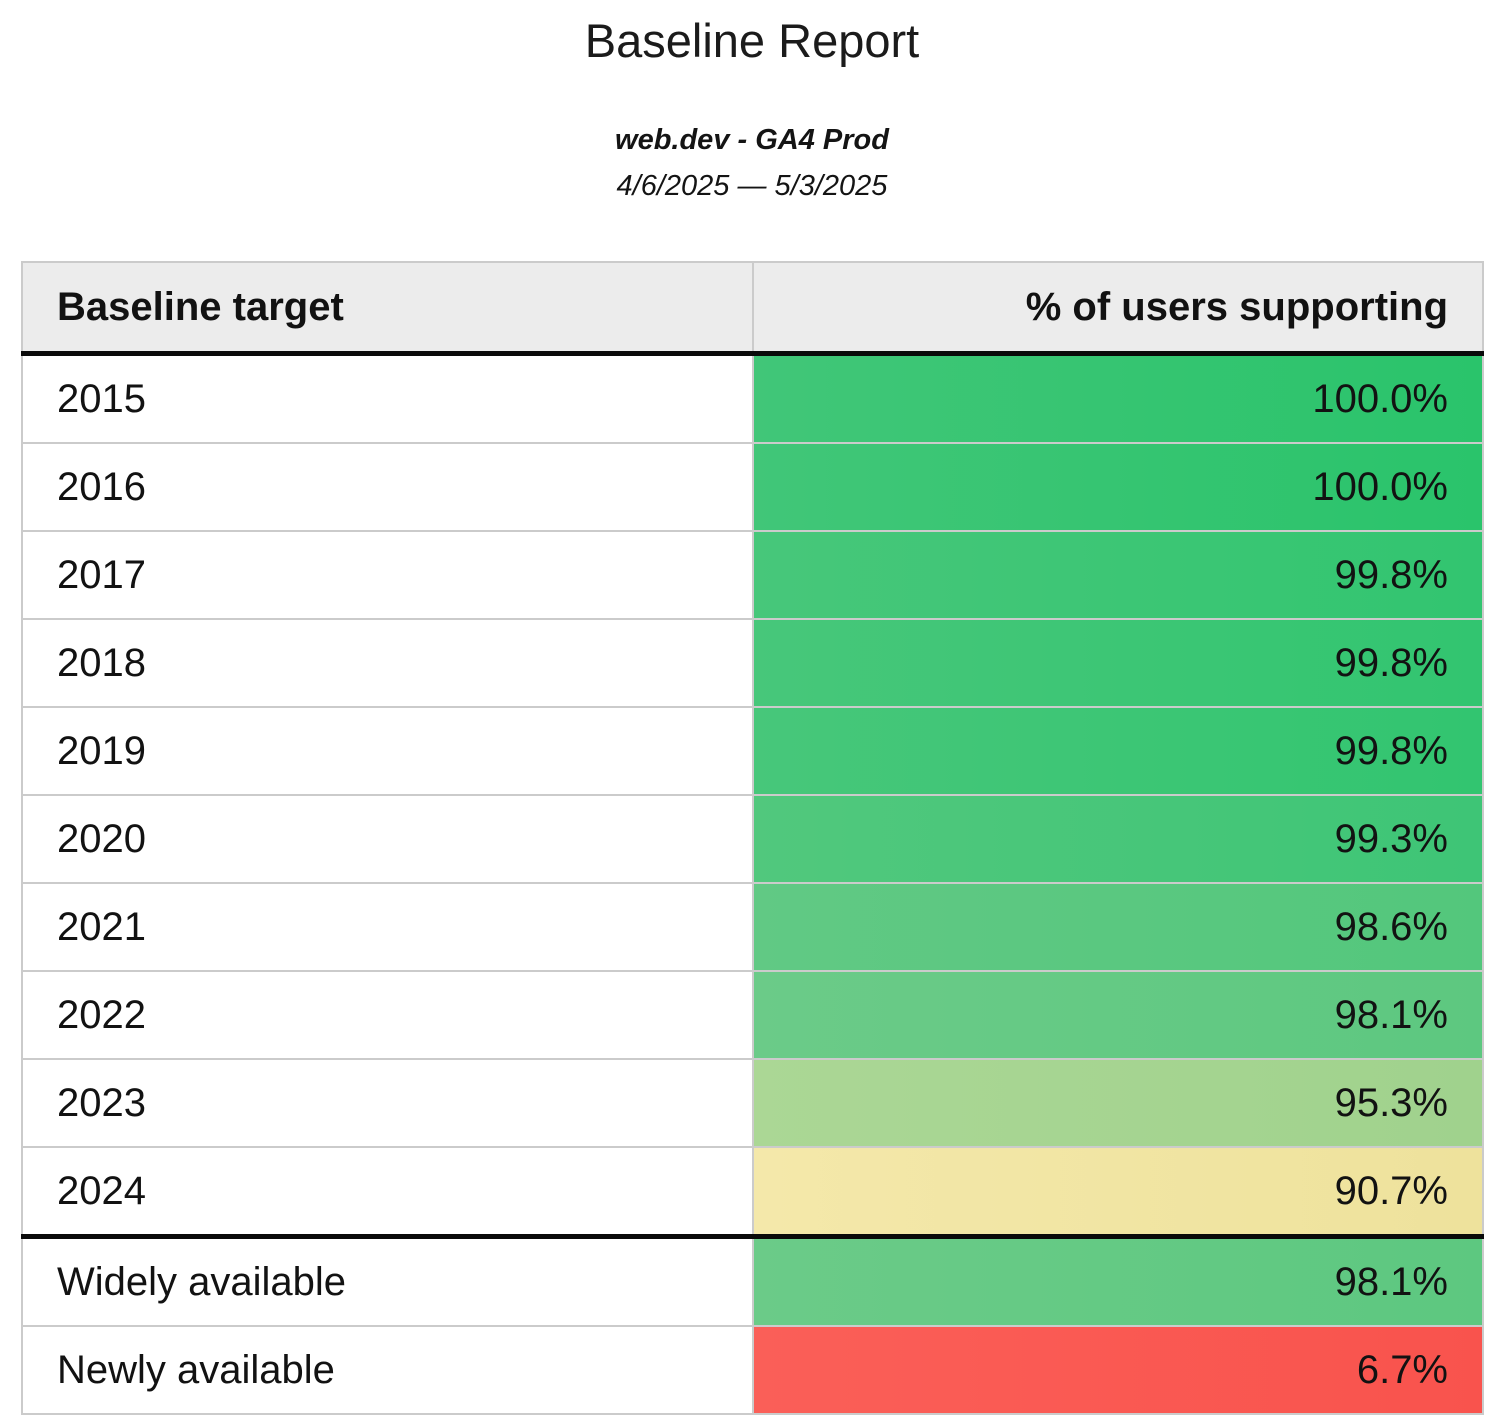 The width and height of the screenshot is (1504, 1426). I want to click on table-row: 2024 90.7%, so click(752, 1192).